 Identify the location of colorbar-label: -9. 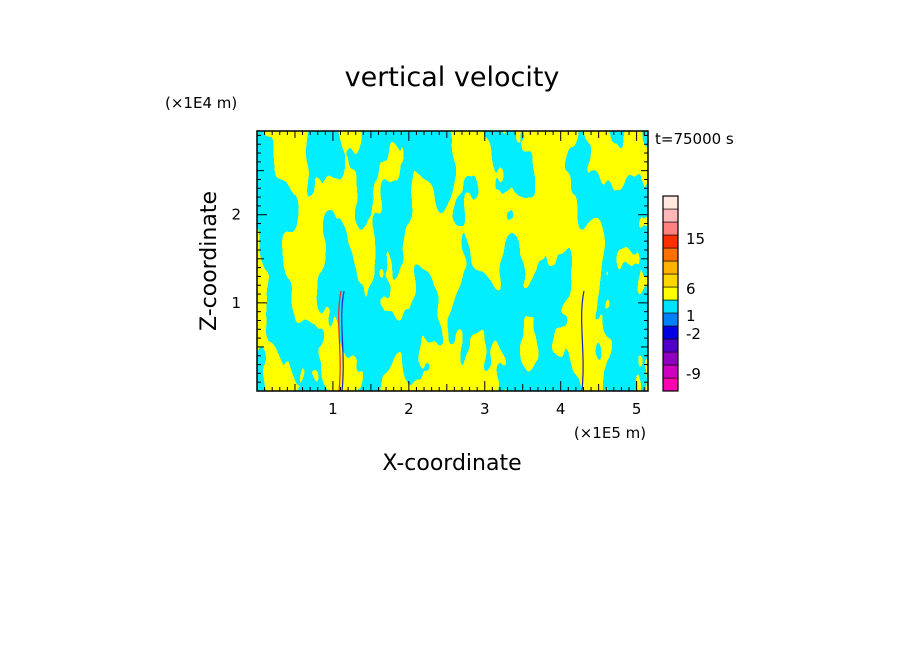
(693, 374).